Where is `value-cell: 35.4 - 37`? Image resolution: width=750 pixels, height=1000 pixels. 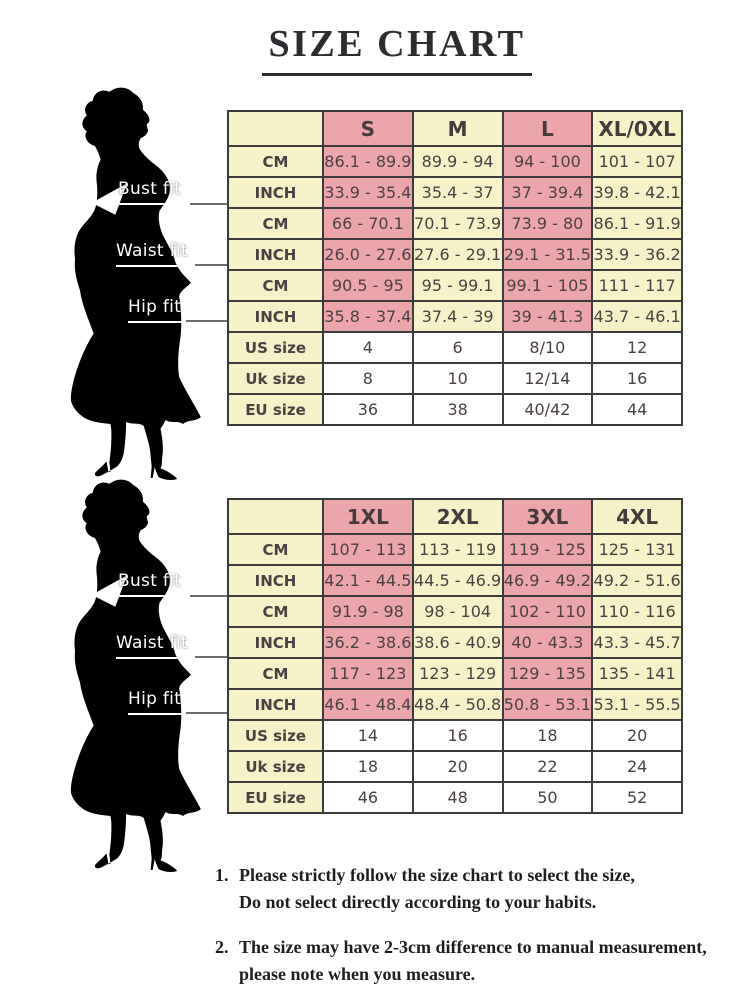 value-cell: 35.4 - 37 is located at coordinates (457, 192).